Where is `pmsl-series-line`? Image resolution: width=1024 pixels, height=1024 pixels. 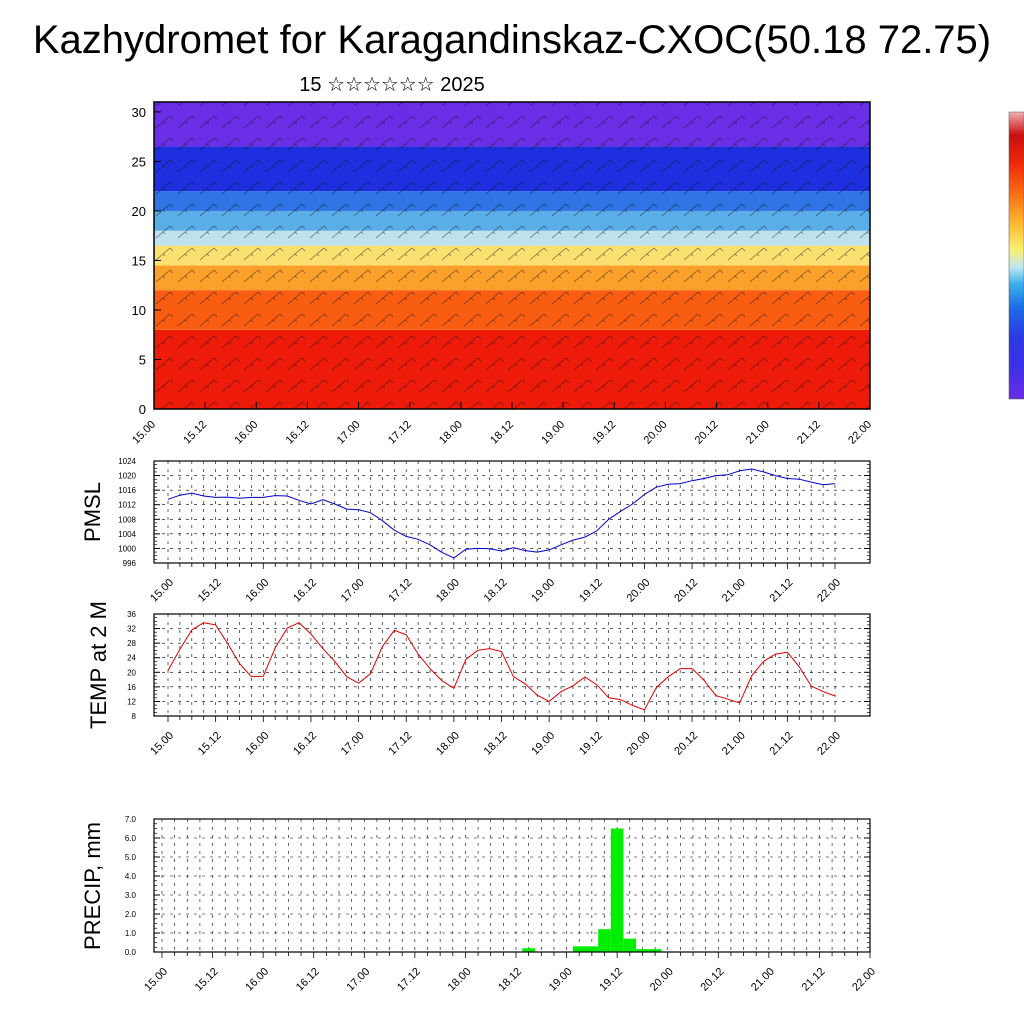 pmsl-series-line is located at coordinates (501, 513).